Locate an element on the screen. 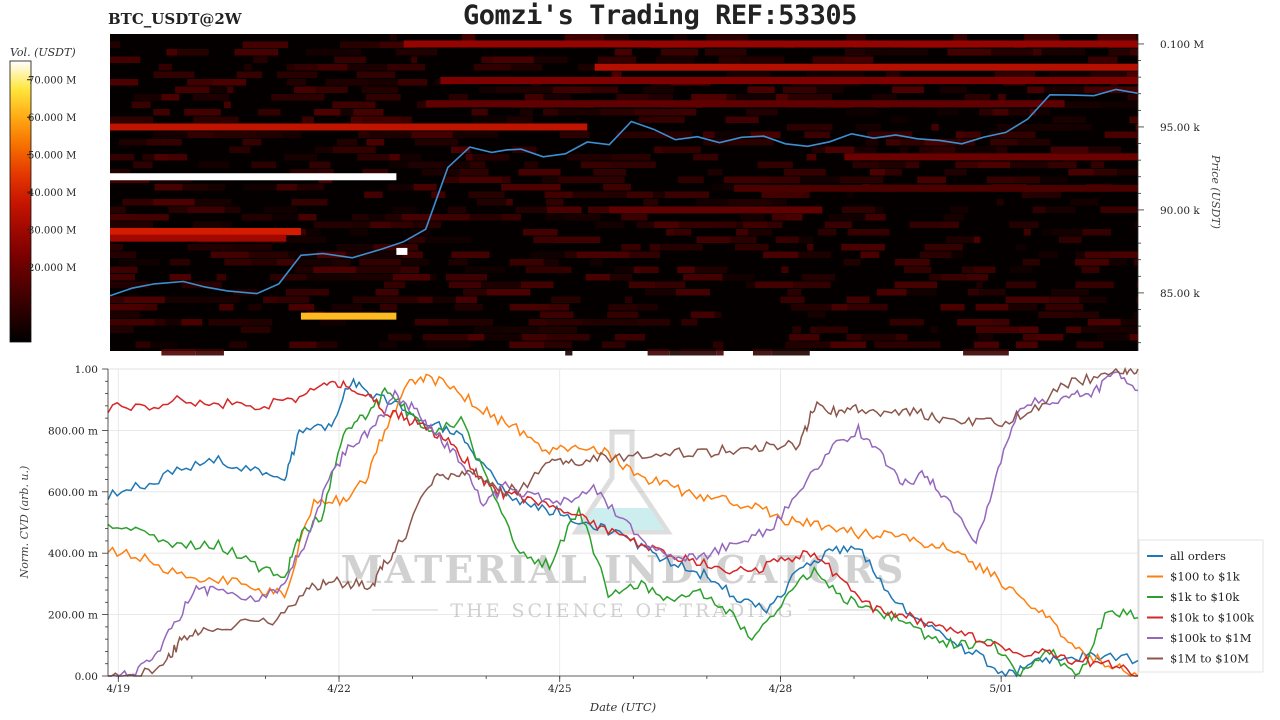 This screenshot has height=720, width=1280. cvd-y-tick-label: 600.00 m is located at coordinates (73, 493).